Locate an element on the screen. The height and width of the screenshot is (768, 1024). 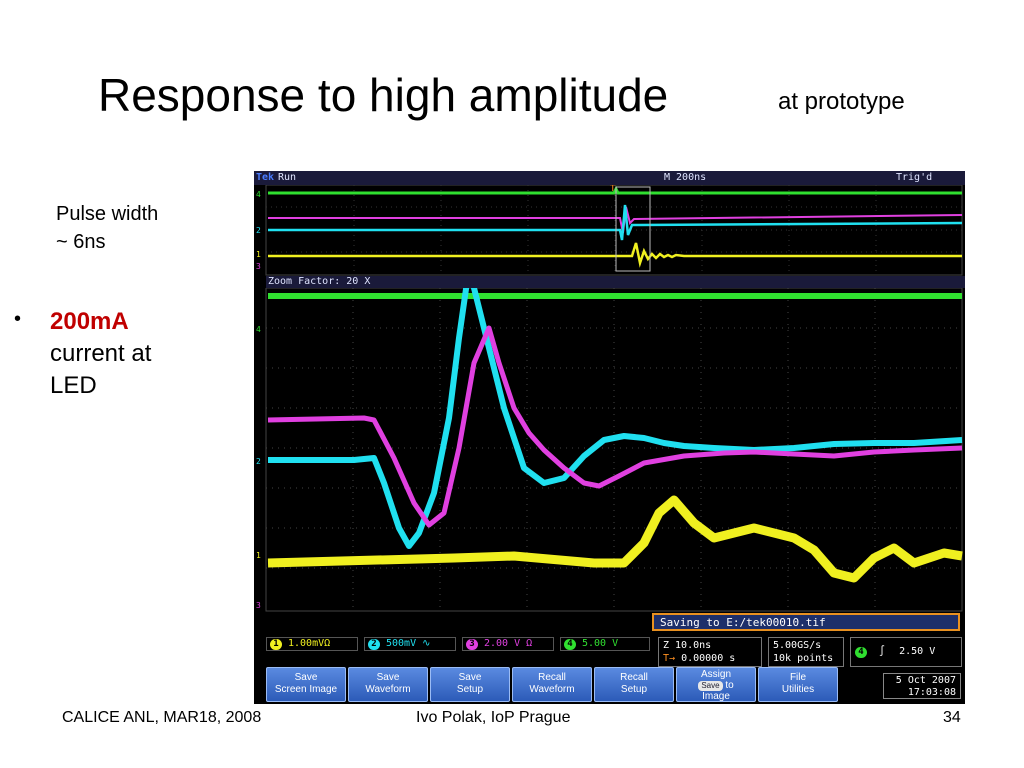
recall-waveform-button: Recall Waveform is located at coordinates (552, 684).